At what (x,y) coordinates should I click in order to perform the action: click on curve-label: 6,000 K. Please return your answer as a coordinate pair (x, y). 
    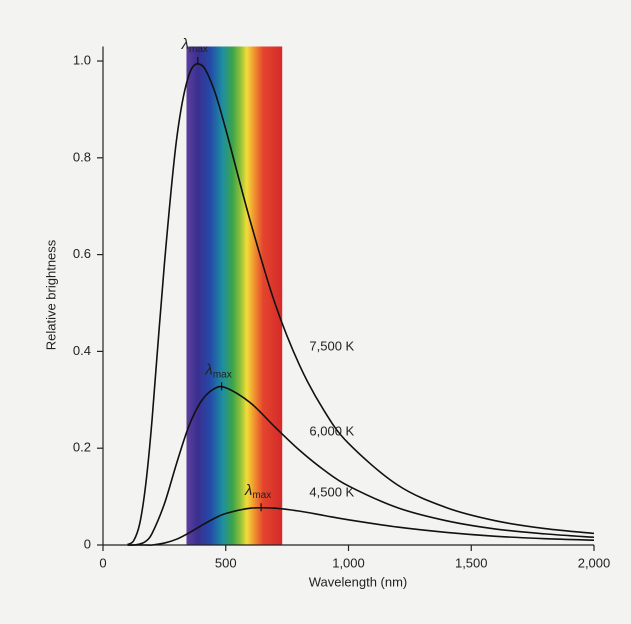
    Looking at the image, I should click on (331, 431).